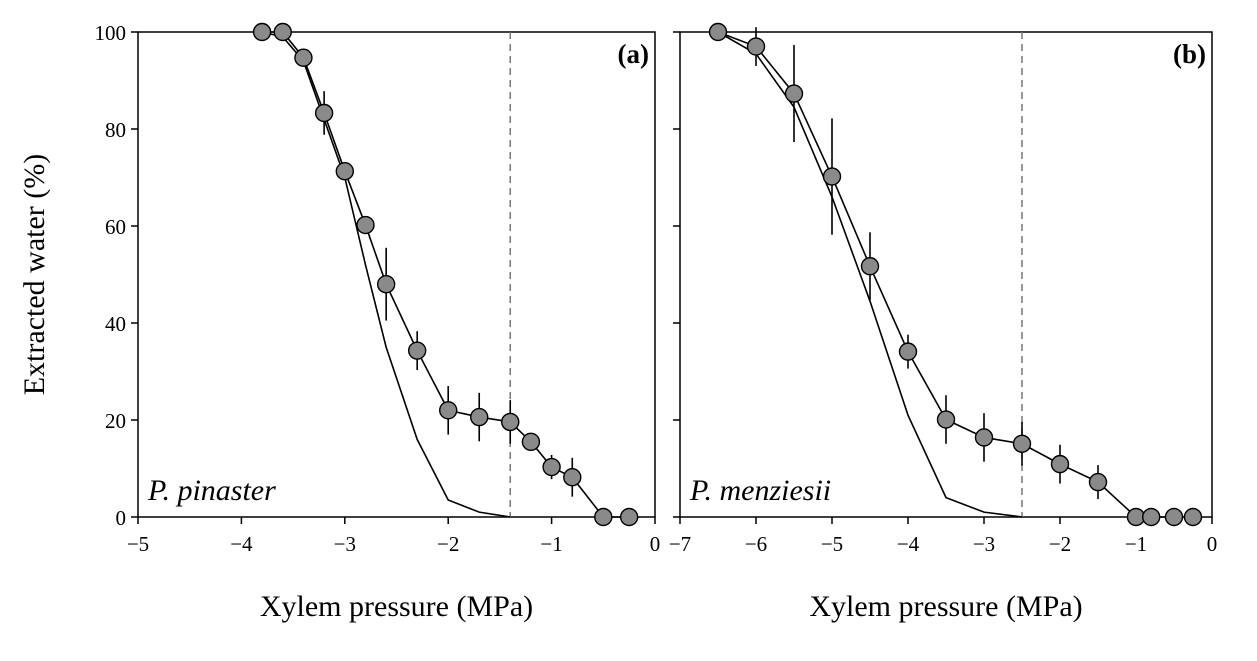 This screenshot has height=661, width=1257. Describe the element at coordinates (115, 324) in the screenshot. I see `y-tick-label: 40` at that location.